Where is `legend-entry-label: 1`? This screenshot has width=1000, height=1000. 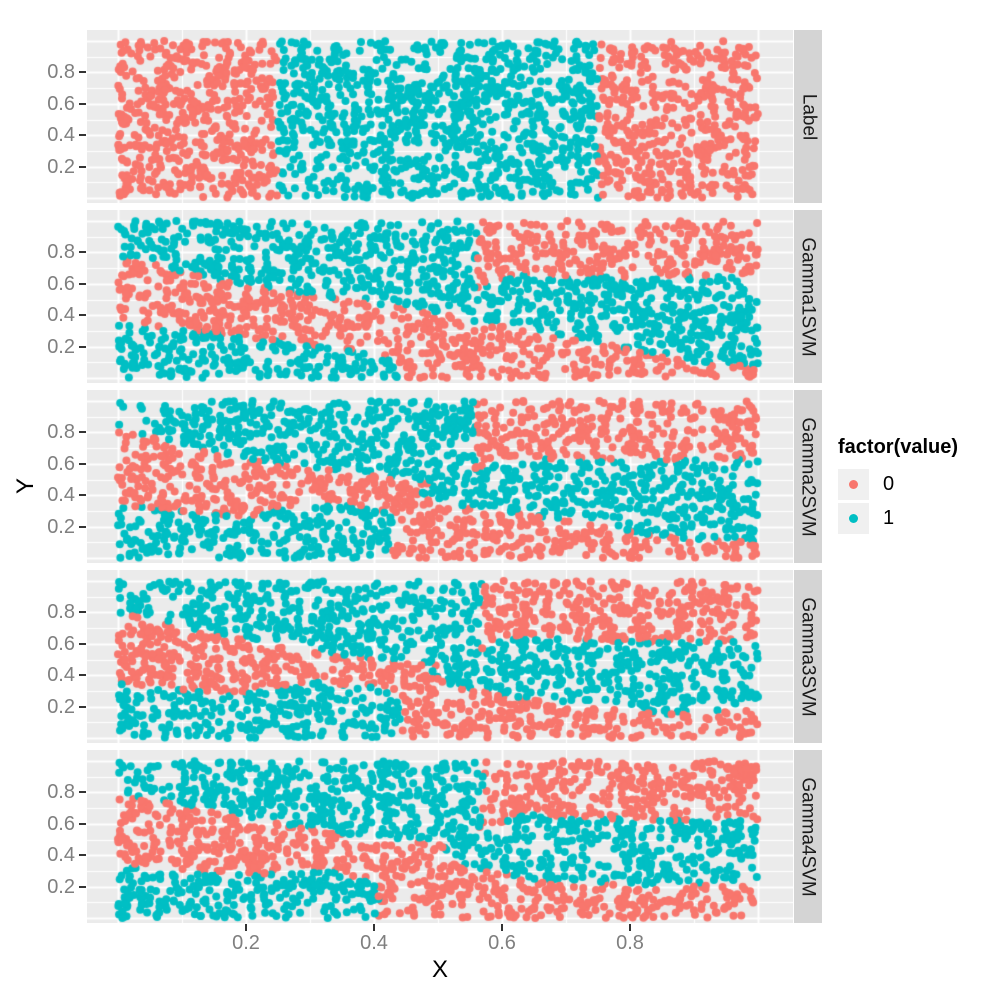
legend-entry-label: 1 is located at coordinates (889, 518).